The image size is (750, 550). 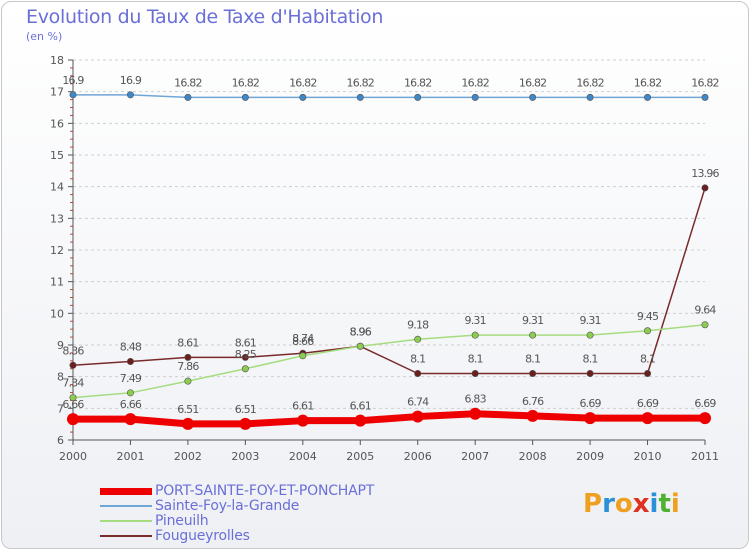 What do you see at coordinates (57, 250) in the screenshot?
I see `y-tick-label: 12` at bounding box center [57, 250].